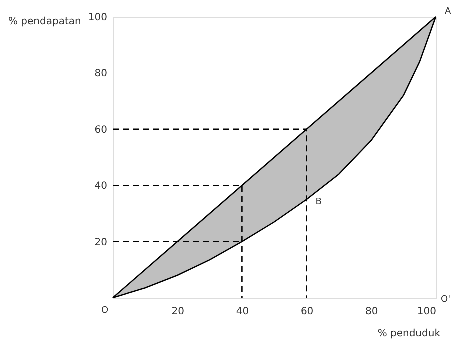  Describe the element at coordinates (448, 12) in the screenshot. I see `annotation: A` at that location.